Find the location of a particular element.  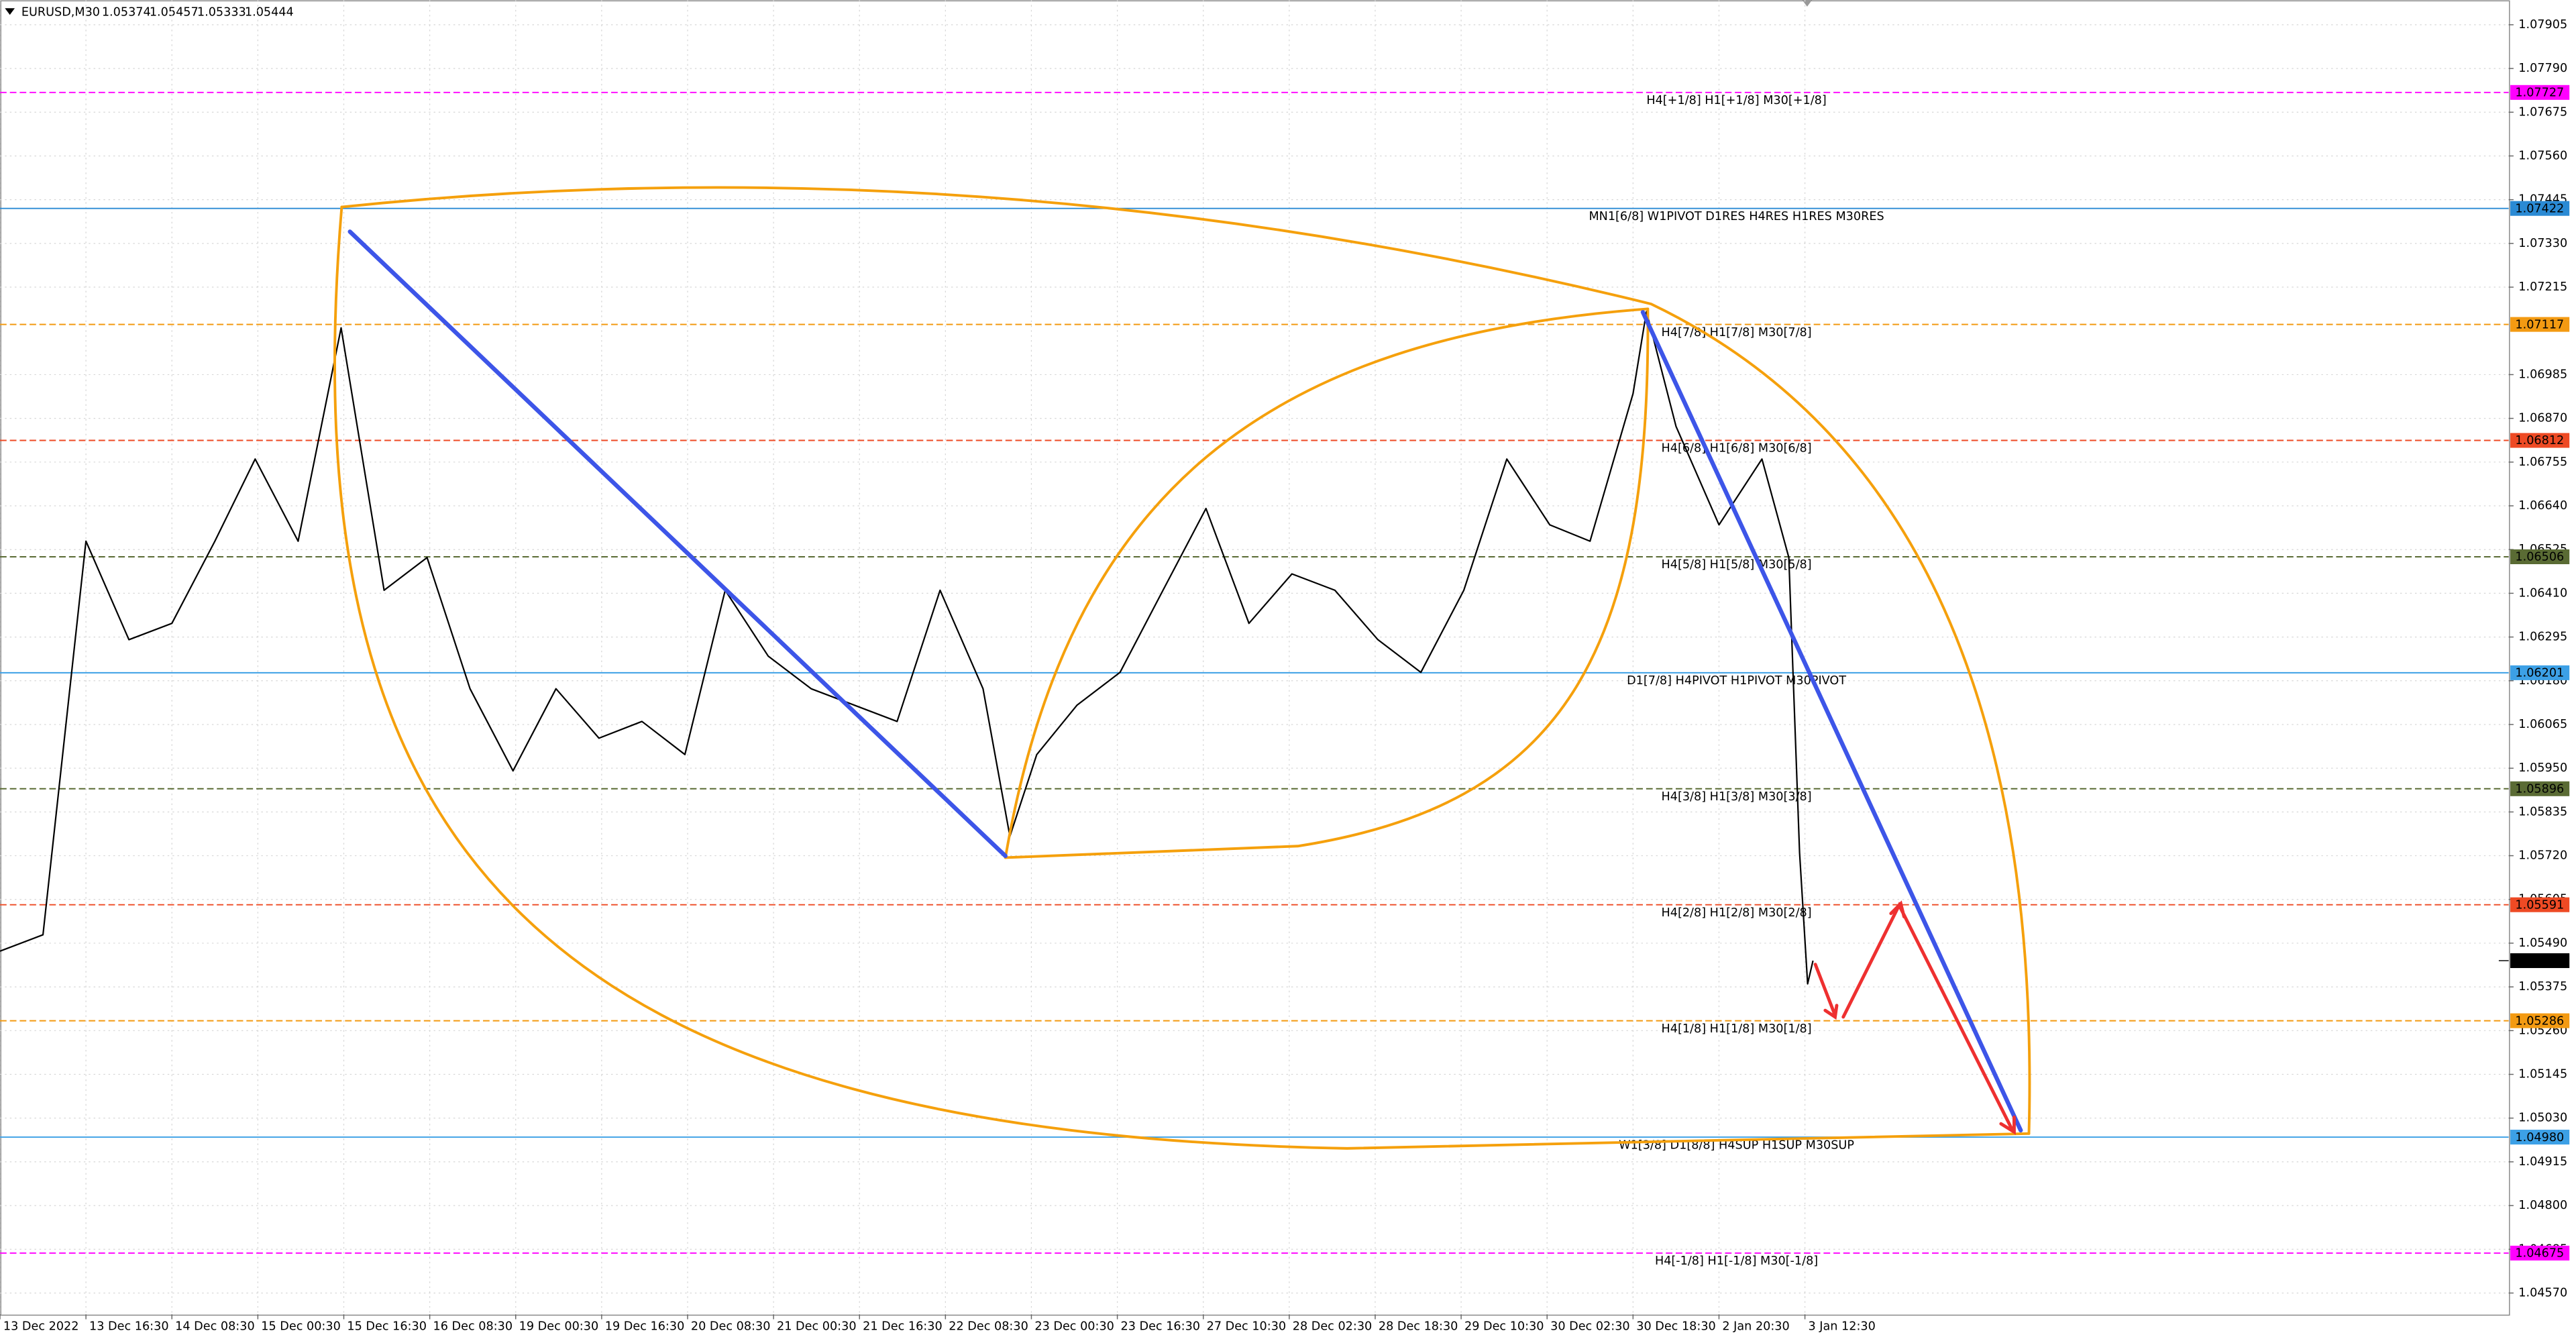

x-tick-label: 3 Jan 12:30 is located at coordinates (1841, 1327).